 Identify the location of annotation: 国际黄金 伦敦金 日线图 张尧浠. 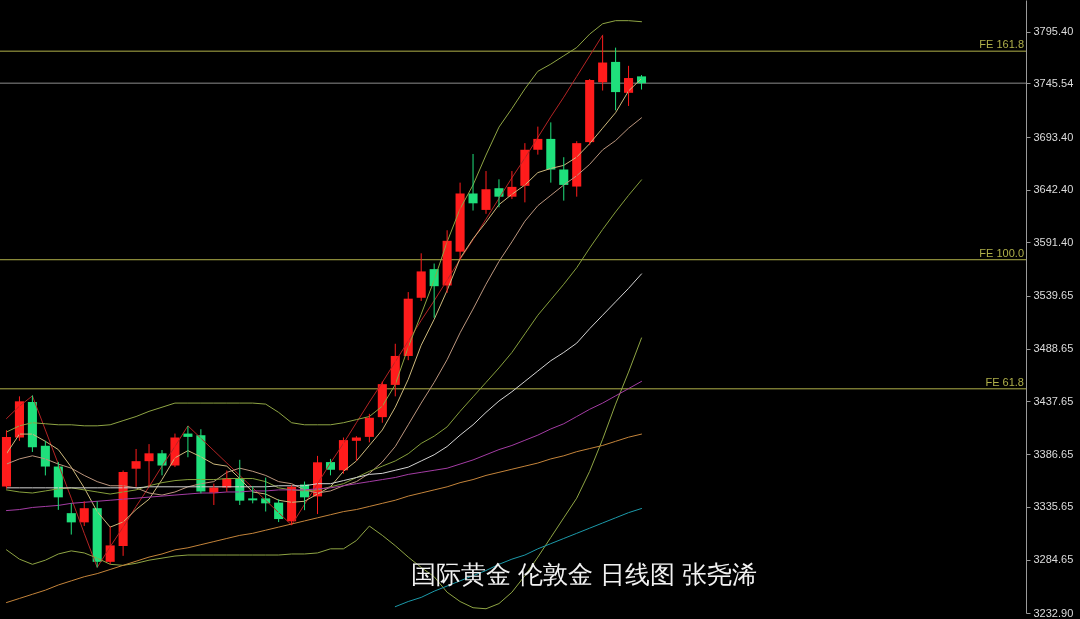
(584, 574).